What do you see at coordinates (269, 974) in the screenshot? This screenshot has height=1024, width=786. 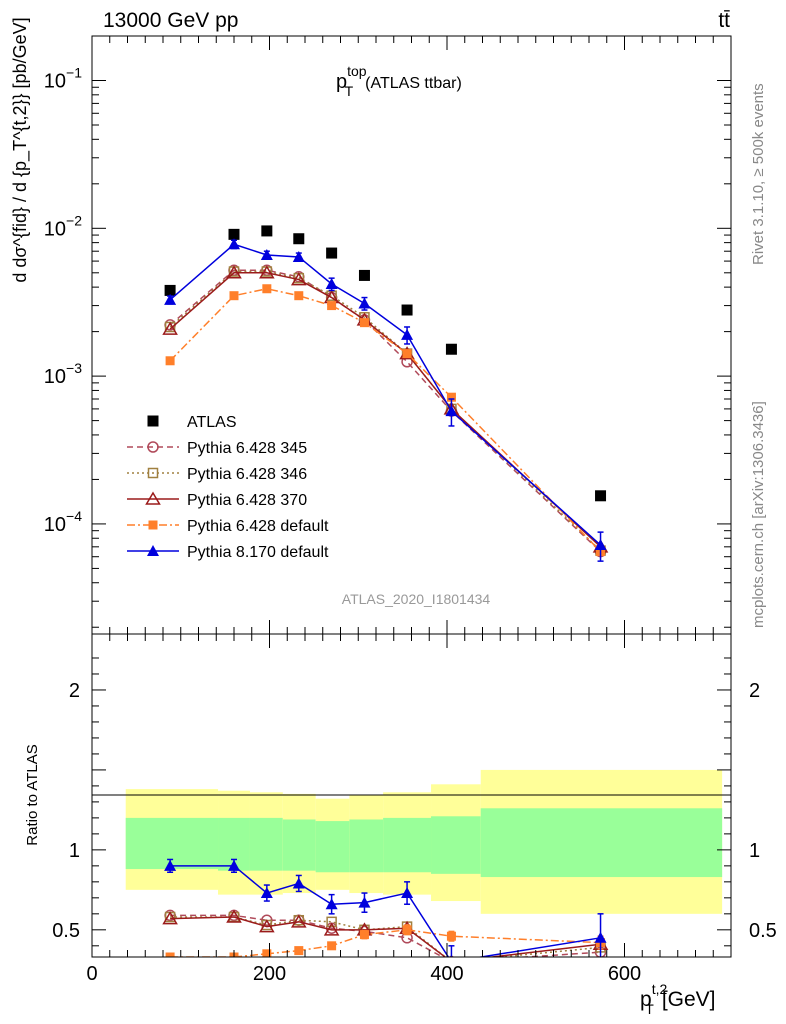 I see `x-tick-label-1: 200` at bounding box center [269, 974].